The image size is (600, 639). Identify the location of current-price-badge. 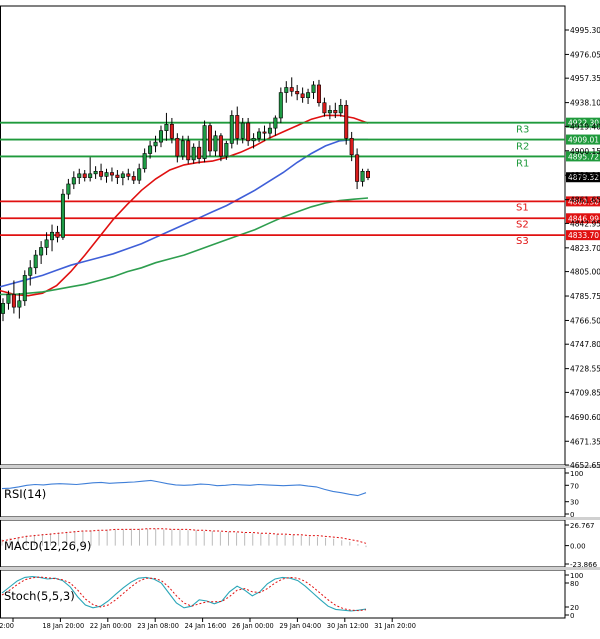
(583, 177).